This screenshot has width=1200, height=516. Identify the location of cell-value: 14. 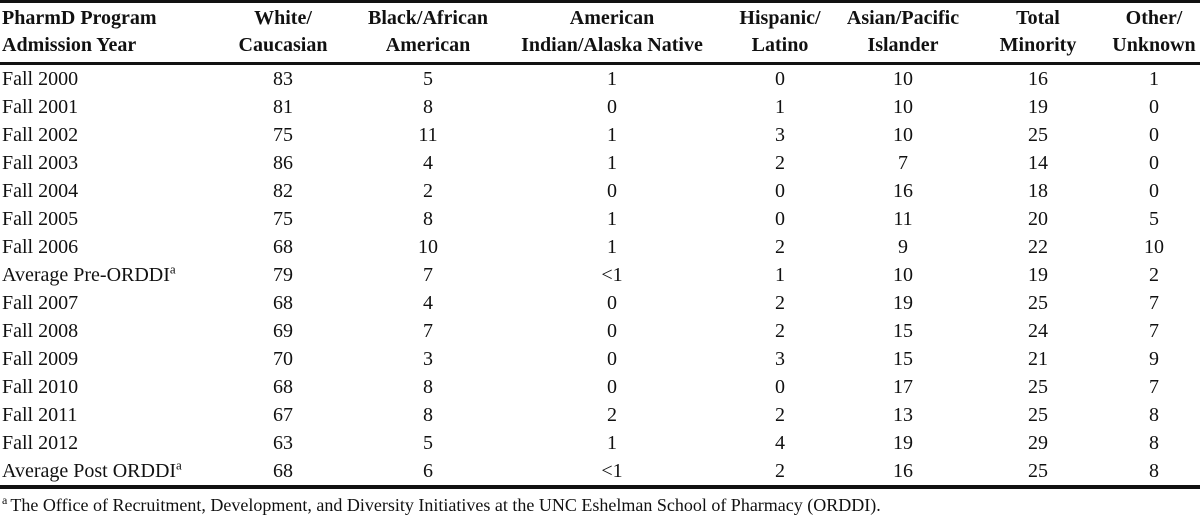
(1038, 163).